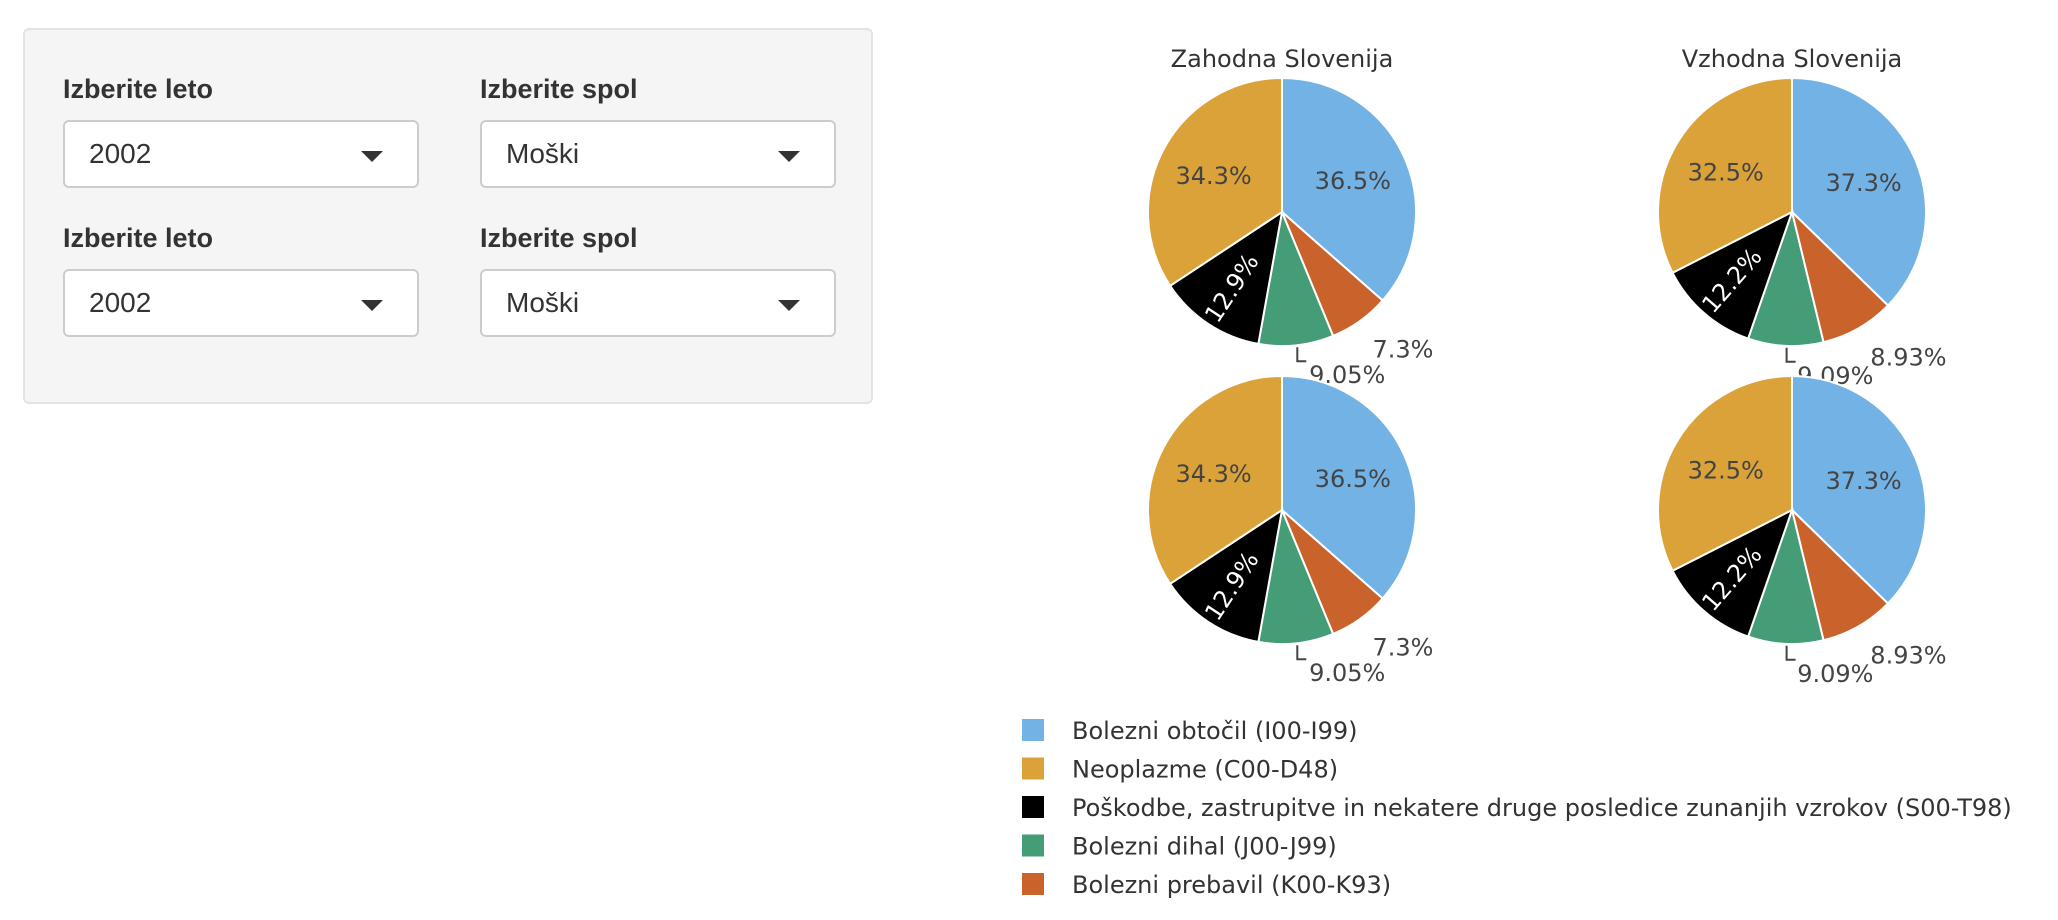 The width and height of the screenshot is (2058, 920). I want to click on year-label-2: Izberite leto, so click(138, 238).